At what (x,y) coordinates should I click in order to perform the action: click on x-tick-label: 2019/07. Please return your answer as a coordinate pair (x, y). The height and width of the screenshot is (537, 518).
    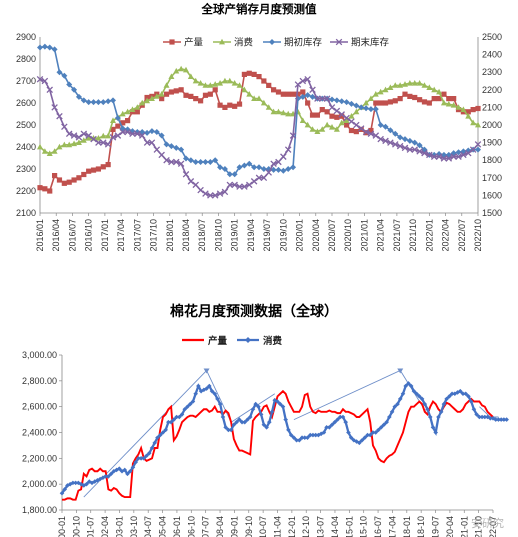
    Looking at the image, I should click on (267, 235).